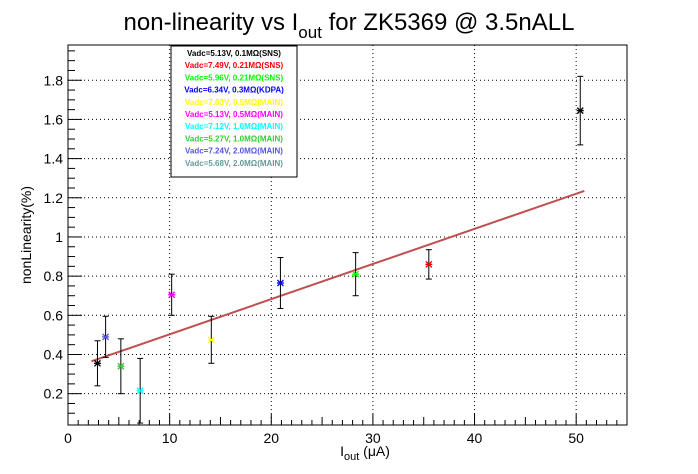  I want to click on y-tick-label: 0.6, so click(54, 315).